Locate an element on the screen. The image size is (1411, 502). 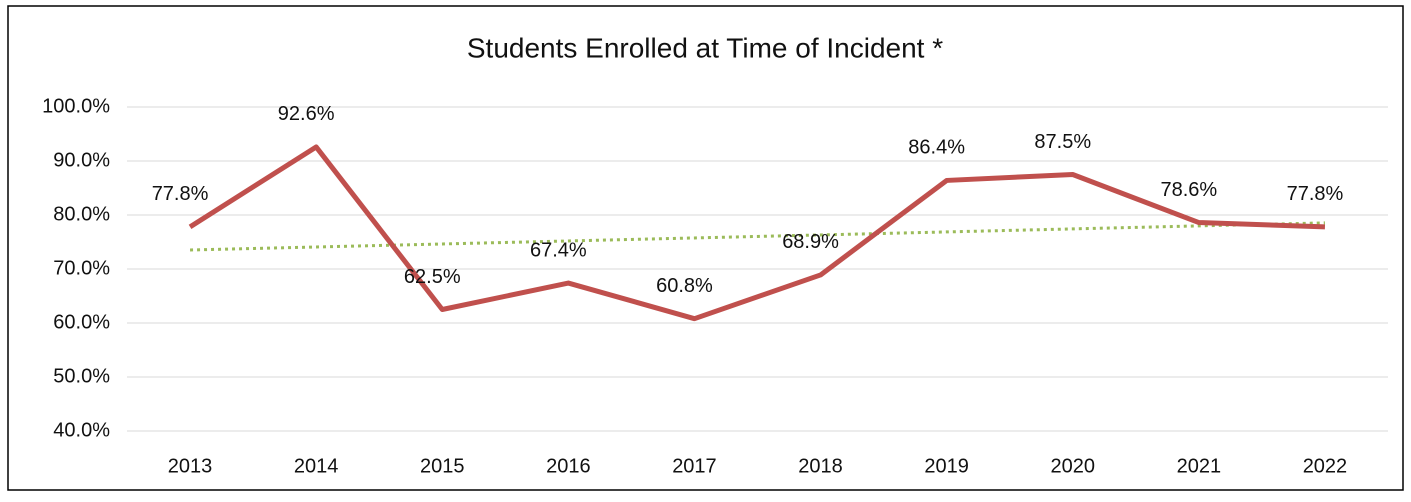
y-tick-label: 40.0% is located at coordinates (81, 430).